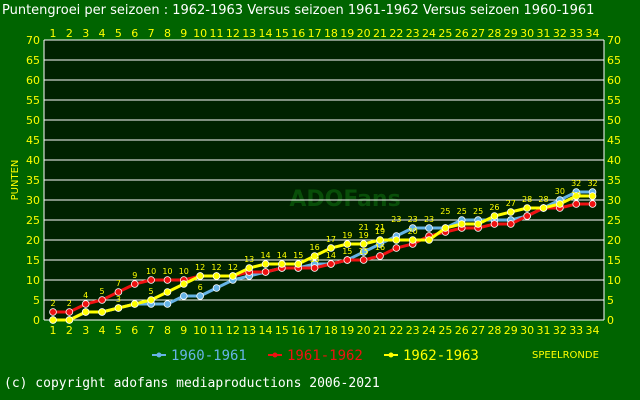  What do you see at coordinates (33, 240) in the screenshot?
I see `y-tick-label-left: 20` at bounding box center [33, 240].